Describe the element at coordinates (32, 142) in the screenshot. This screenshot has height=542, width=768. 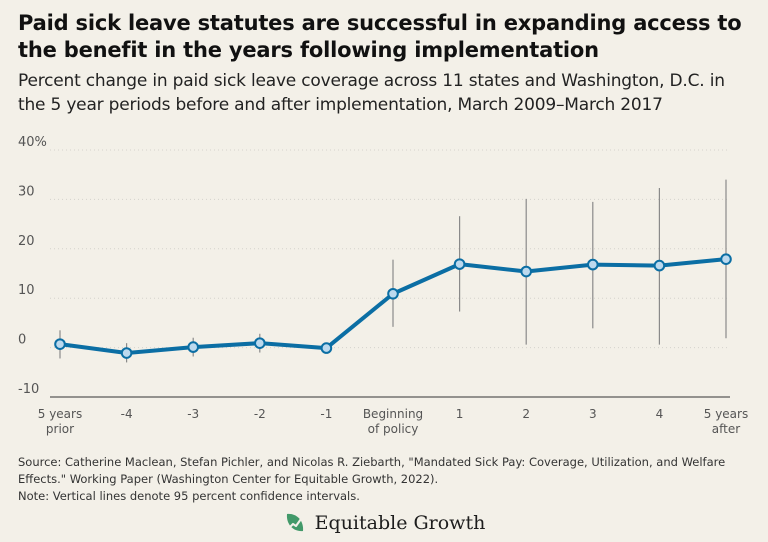
I see `y-tick-label: 40%` at that location.